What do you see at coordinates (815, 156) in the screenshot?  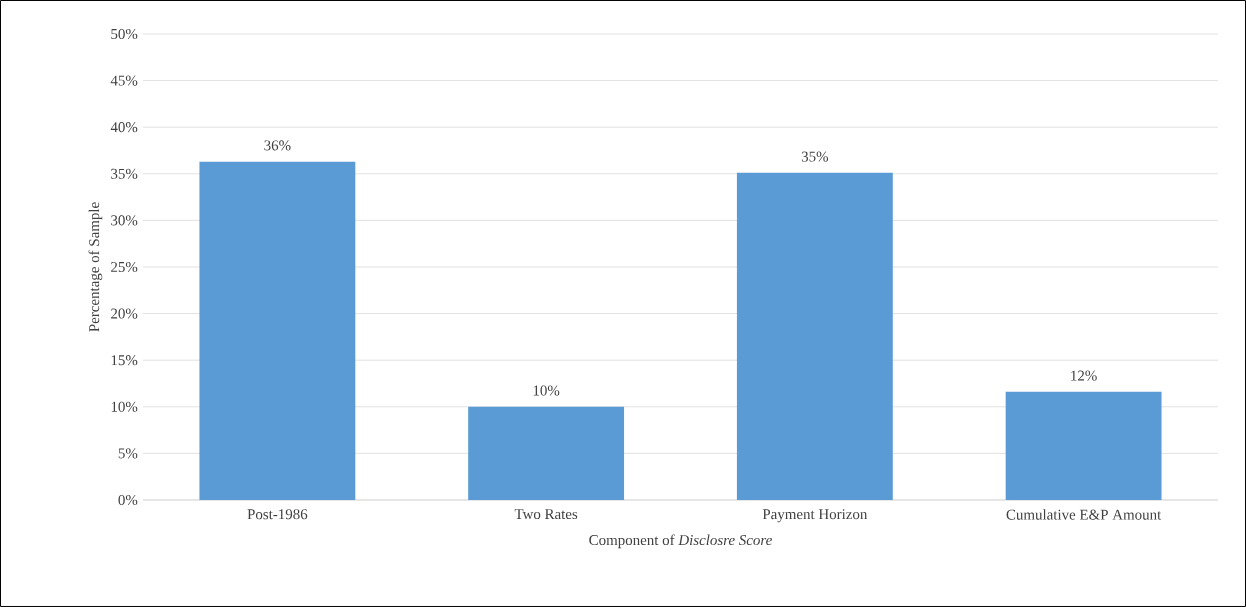 I see `data-label: 35%` at bounding box center [815, 156].